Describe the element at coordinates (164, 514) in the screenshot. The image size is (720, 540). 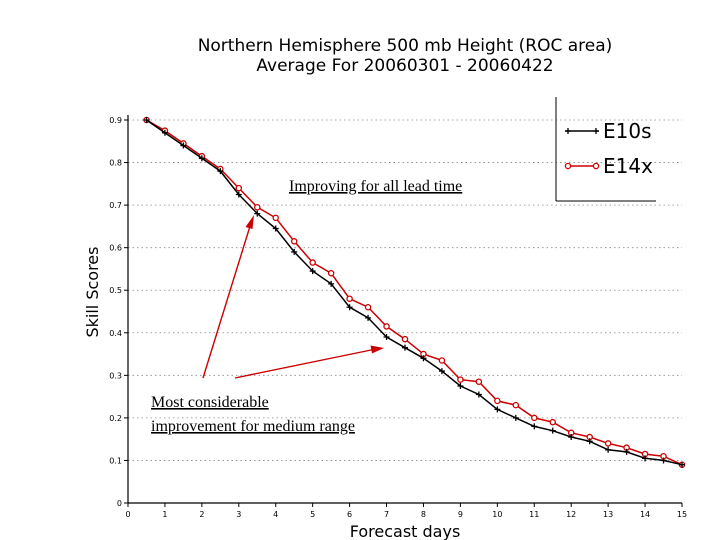
I see `x-tick-label: 1` at that location.